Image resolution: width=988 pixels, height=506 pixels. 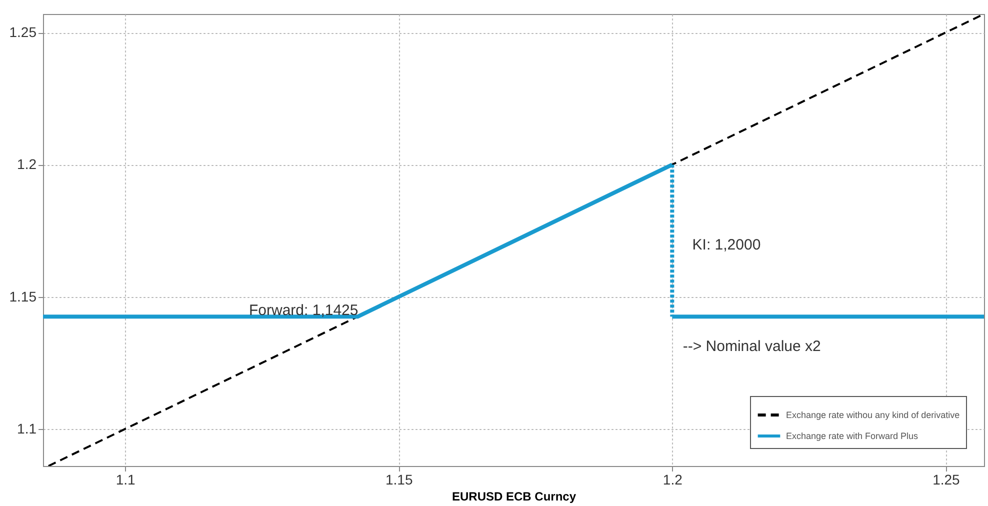 I want to click on x-tick-label: 1.25, so click(x=946, y=480).